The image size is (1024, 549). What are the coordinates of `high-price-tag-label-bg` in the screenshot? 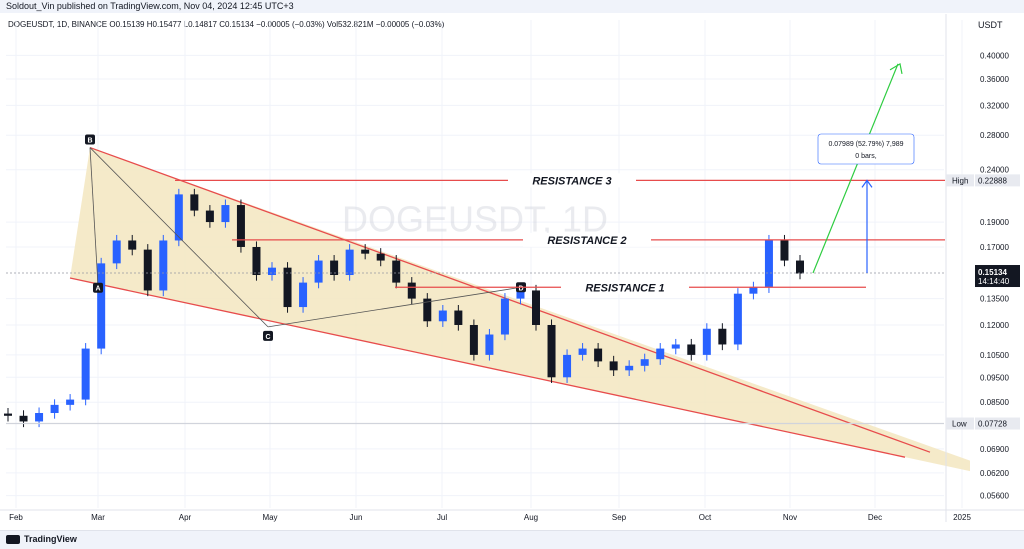 It's located at (960, 180).